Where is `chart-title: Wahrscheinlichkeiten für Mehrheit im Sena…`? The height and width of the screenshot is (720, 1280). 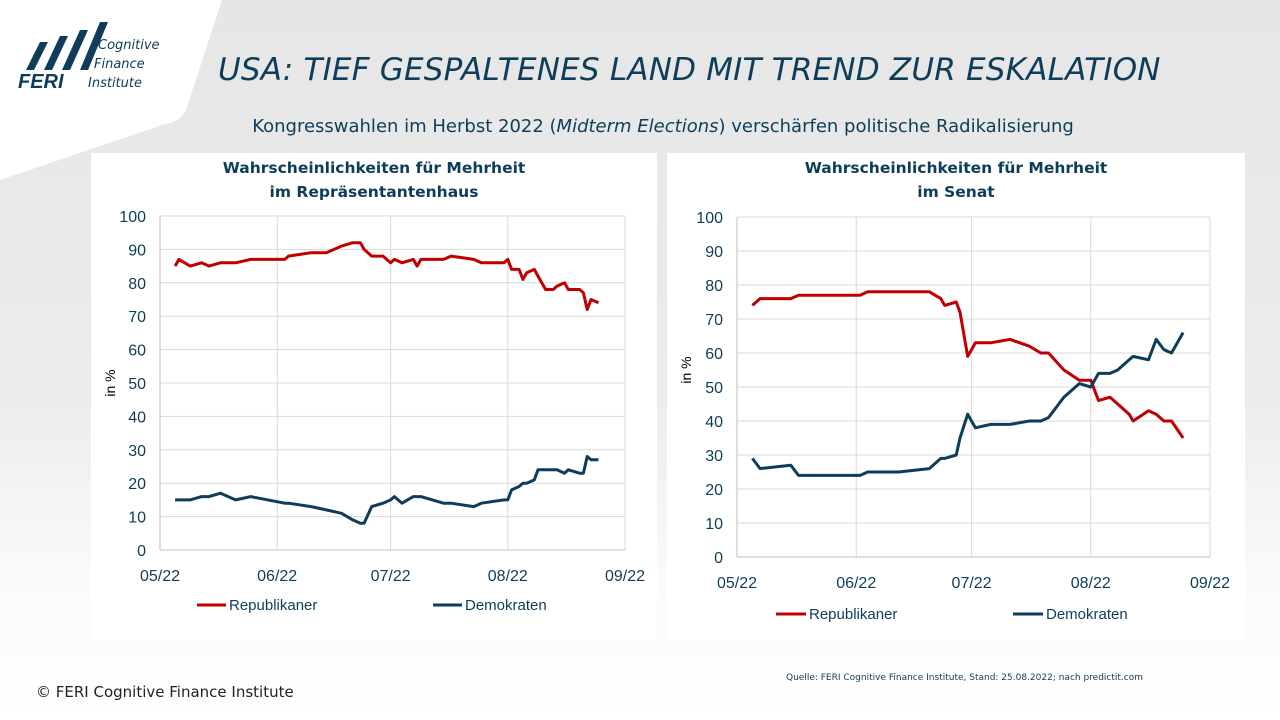 chart-title: Wahrscheinlichkeiten für Mehrheit im Sena… is located at coordinates (956, 180).